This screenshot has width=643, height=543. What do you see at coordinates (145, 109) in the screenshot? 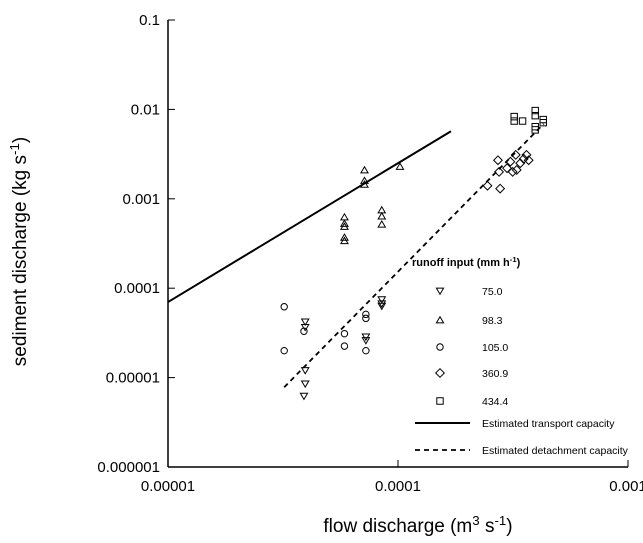
I see `y-tick-label: 0.01` at bounding box center [145, 109].